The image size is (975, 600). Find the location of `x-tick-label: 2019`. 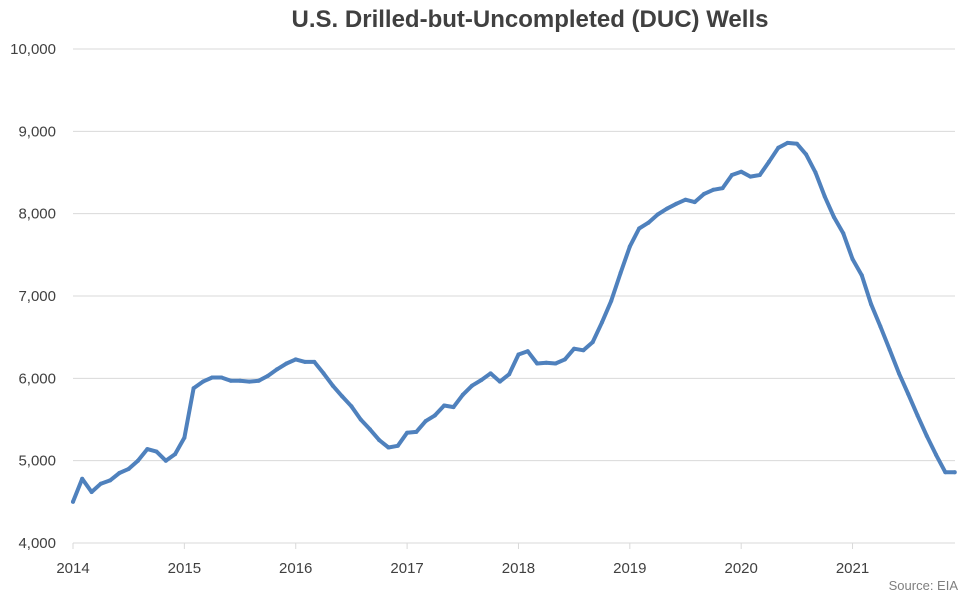

x-tick-label: 2019 is located at coordinates (629, 568).